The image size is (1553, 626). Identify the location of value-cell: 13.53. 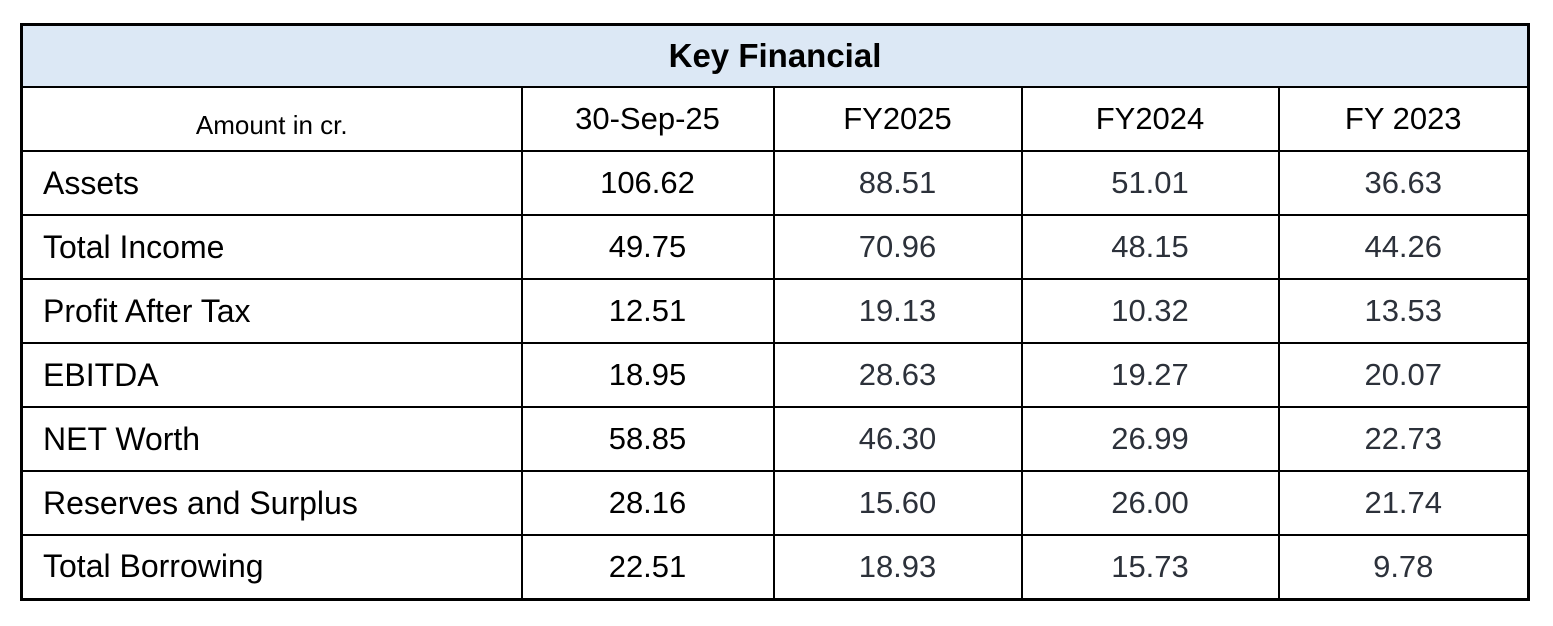
(1403, 311).